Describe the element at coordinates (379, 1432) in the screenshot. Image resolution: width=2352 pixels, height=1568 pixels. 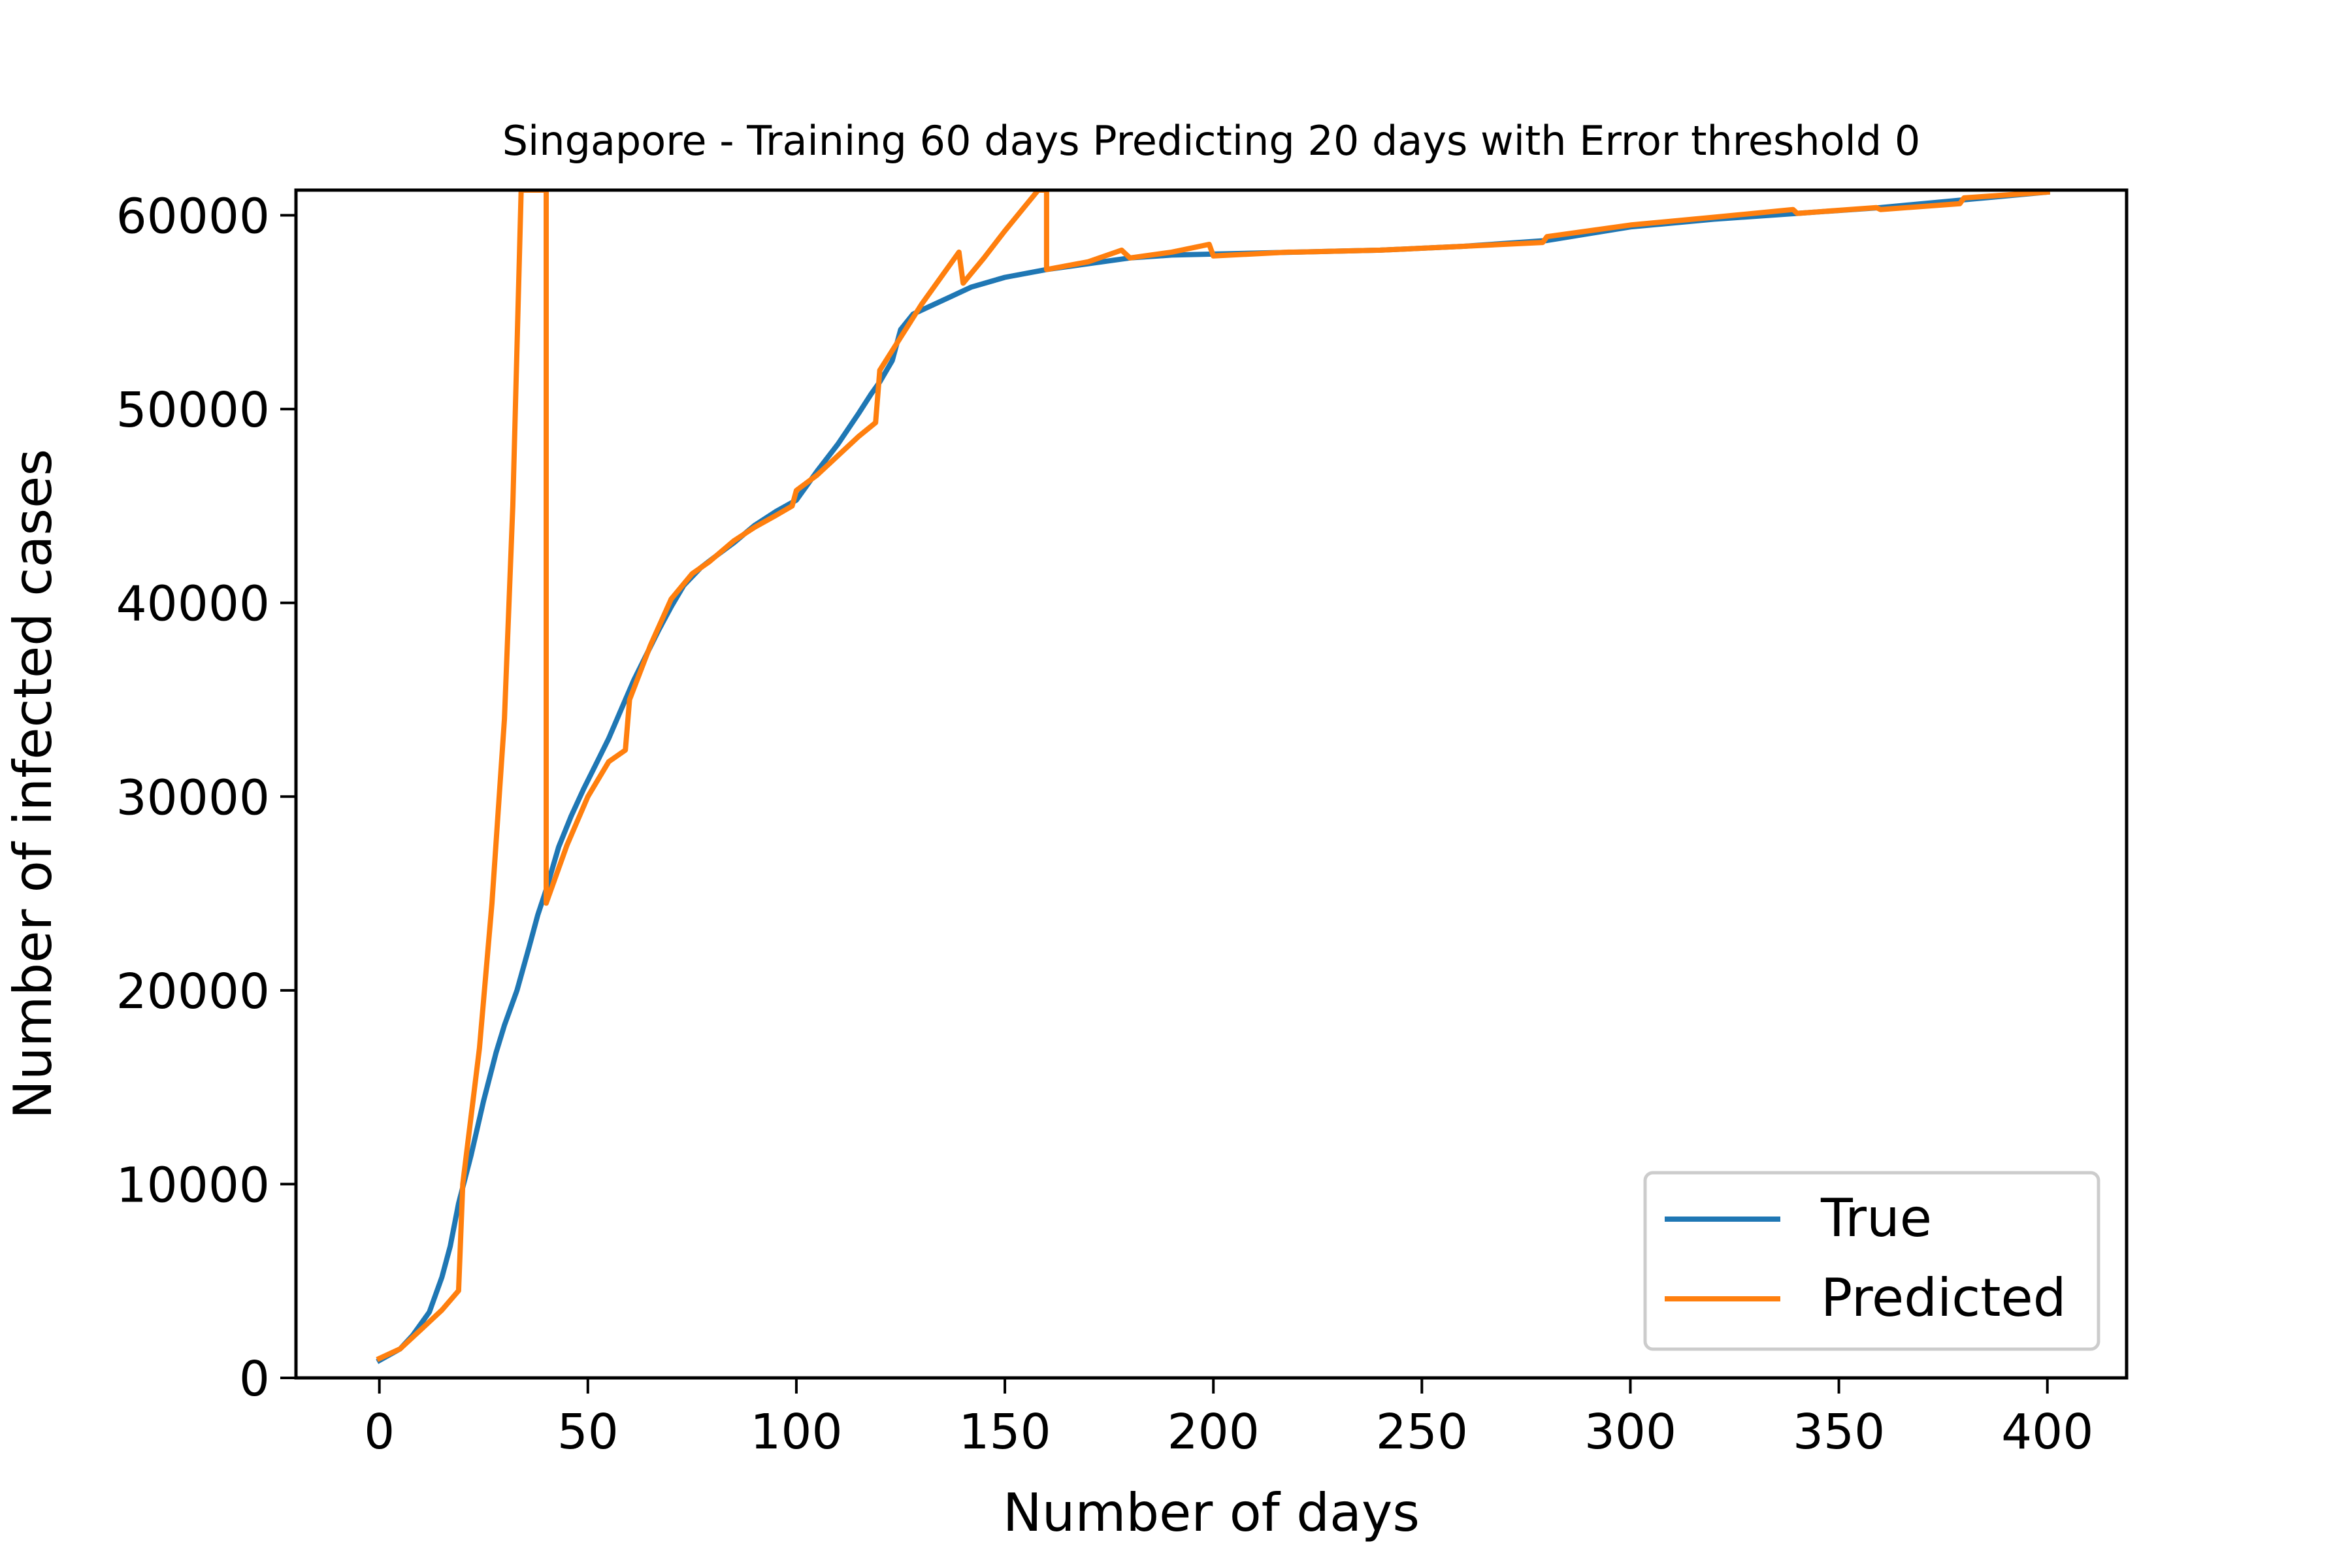
I see `x-tick-label: 0` at that location.